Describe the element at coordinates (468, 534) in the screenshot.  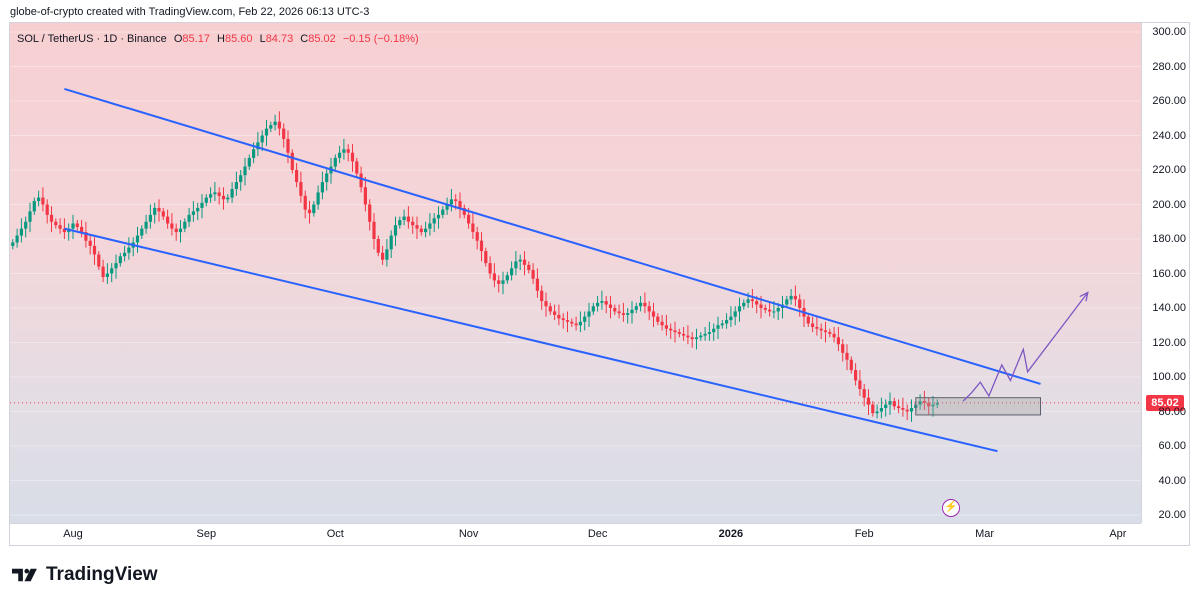
I see `x-tick-label: Nov` at that location.